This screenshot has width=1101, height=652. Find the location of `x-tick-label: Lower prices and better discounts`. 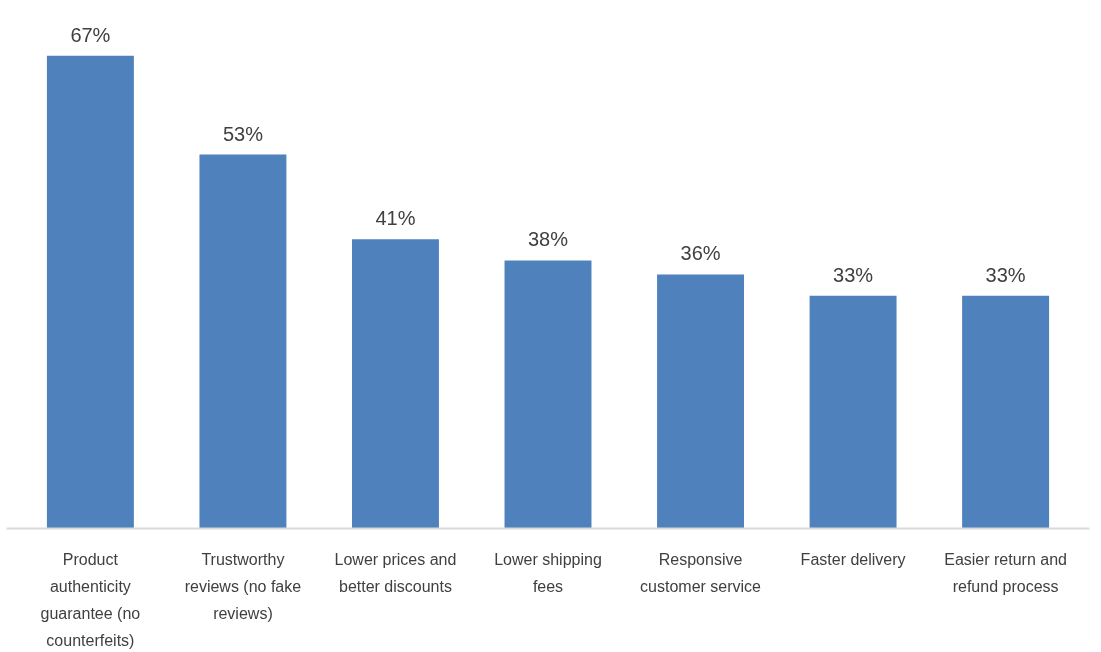

x-tick-label: Lower prices and better discounts is located at coordinates (395, 572).